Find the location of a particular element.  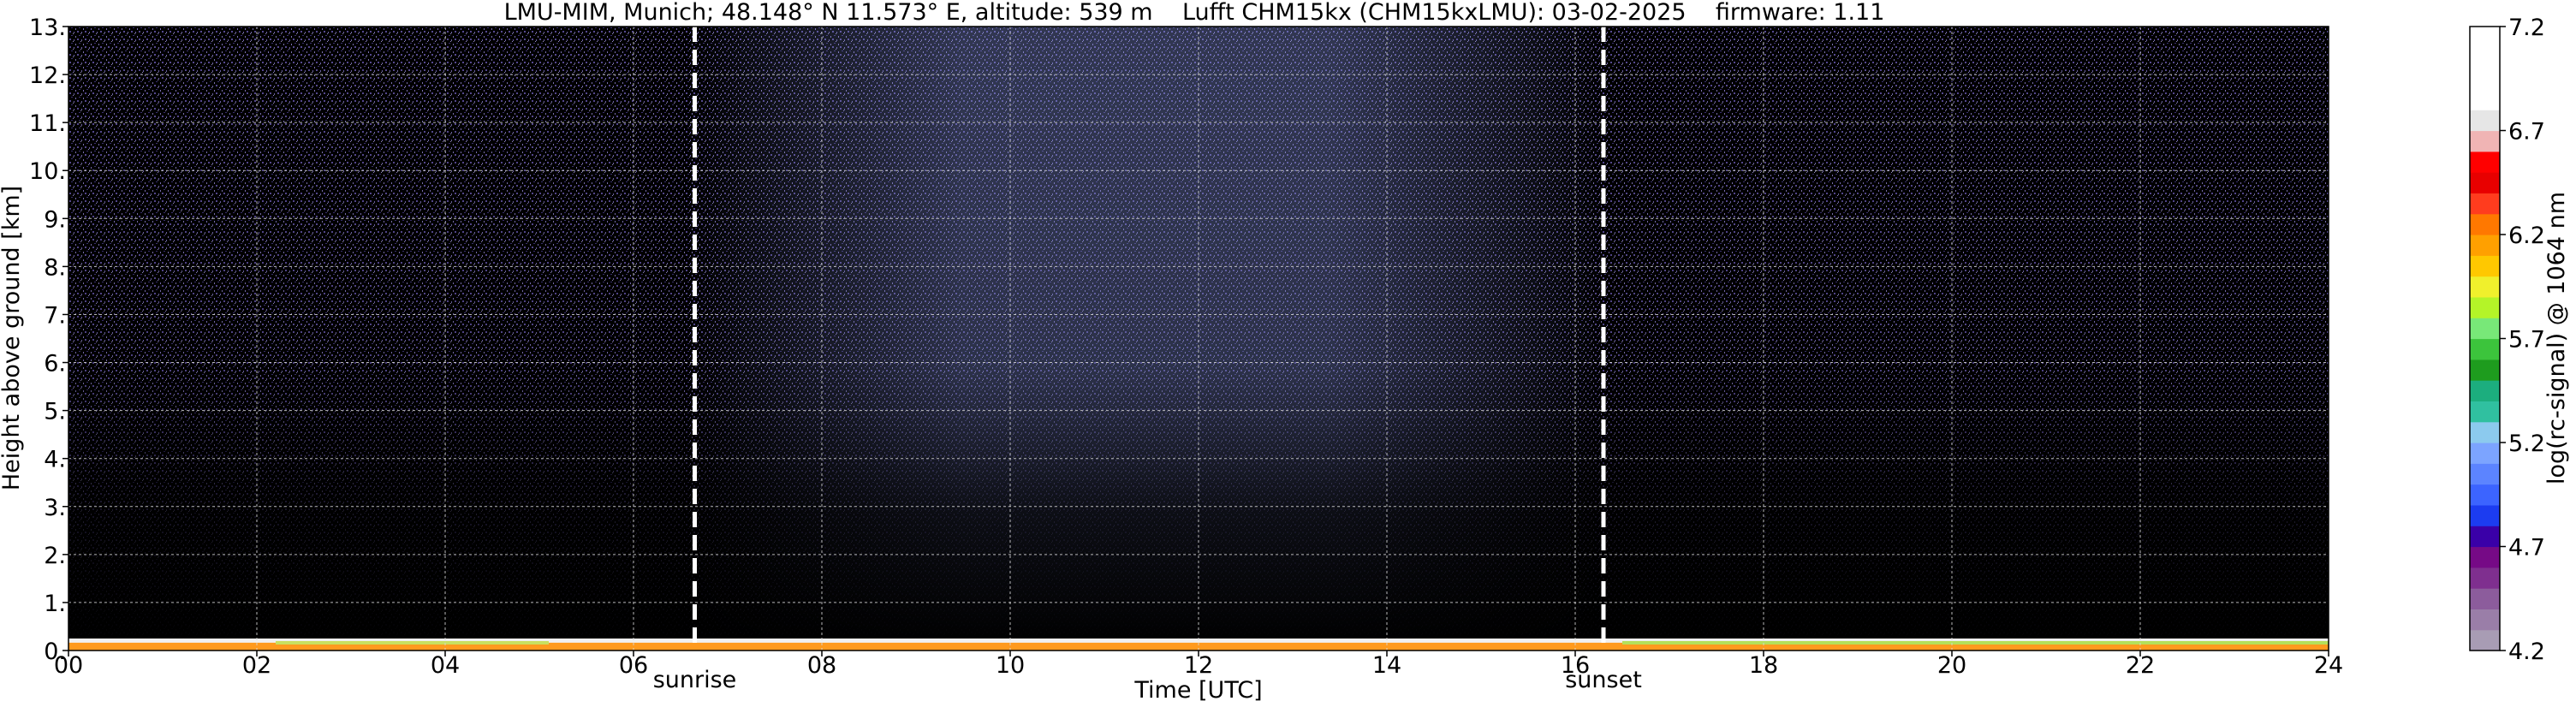

y-tick-label: 9. is located at coordinates (55, 219).